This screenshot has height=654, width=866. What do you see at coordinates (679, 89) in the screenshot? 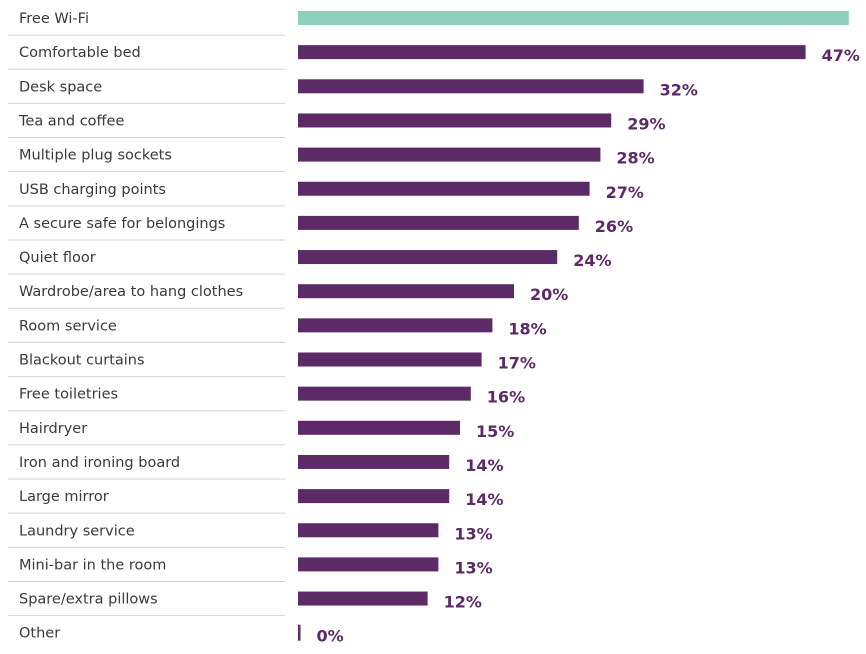
I see `value-label: 32%` at bounding box center [679, 89].